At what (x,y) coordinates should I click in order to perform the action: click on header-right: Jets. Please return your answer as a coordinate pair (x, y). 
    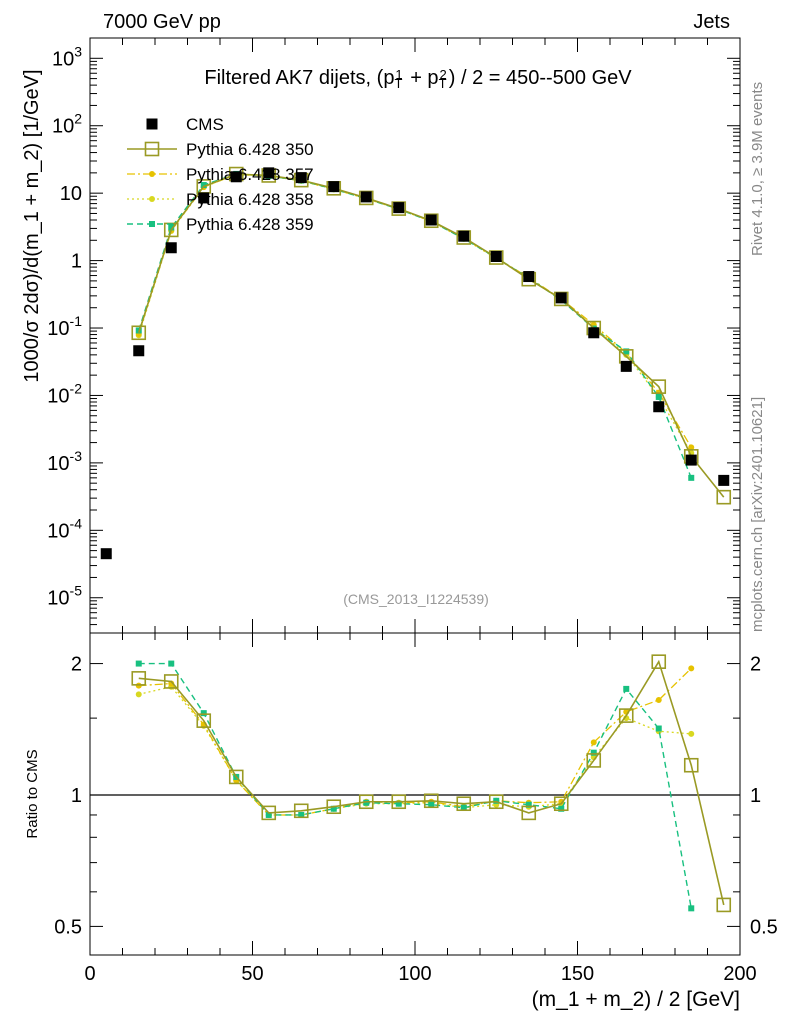
    Looking at the image, I should click on (711, 22).